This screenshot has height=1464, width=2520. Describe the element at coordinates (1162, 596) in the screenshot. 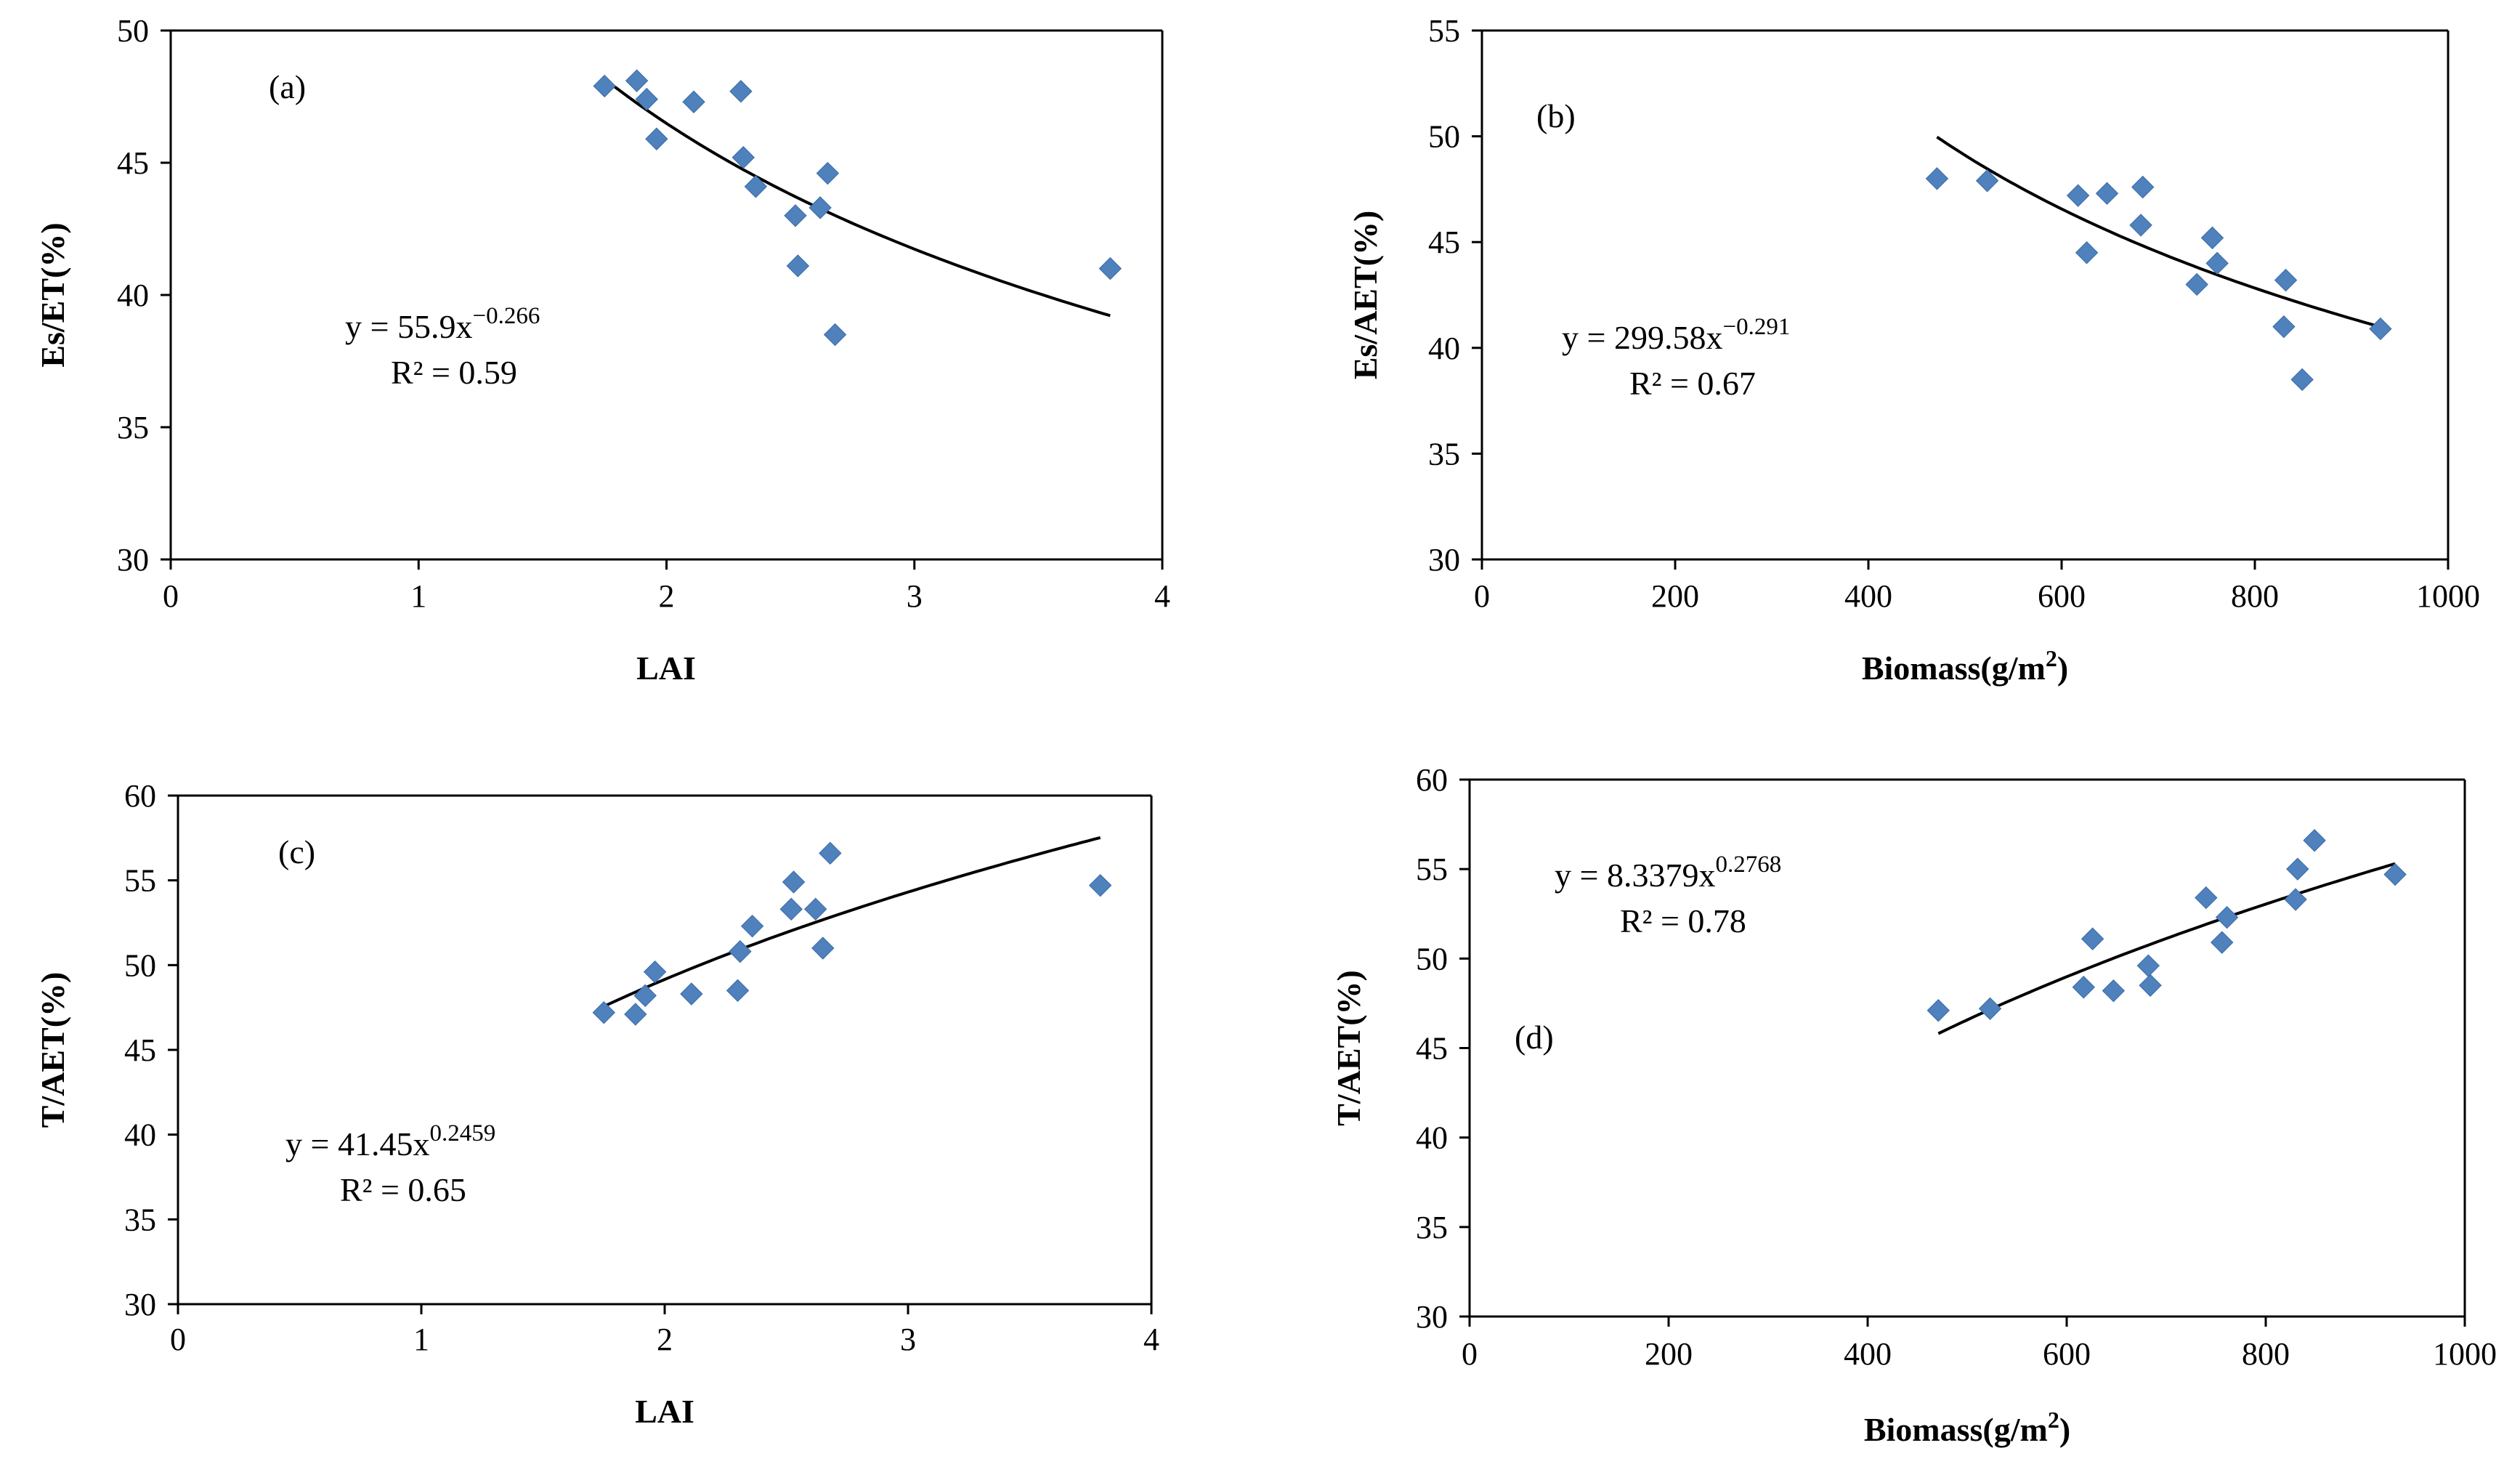

I see `panel-a-x-tick-label: 4` at that location.